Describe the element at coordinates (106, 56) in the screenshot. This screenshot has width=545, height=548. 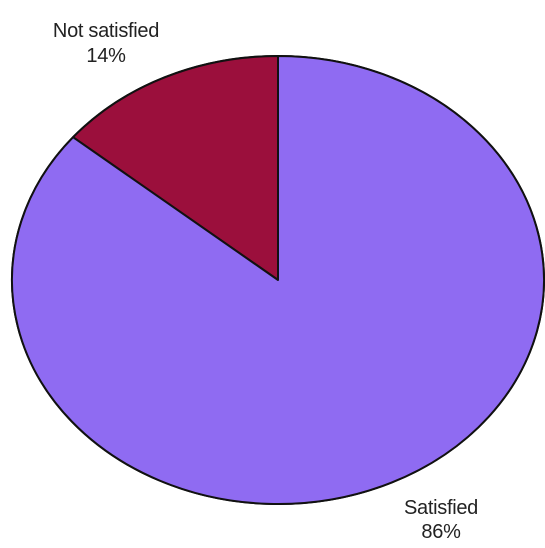
I see `slice-value-not-satisfied: 14%` at that location.